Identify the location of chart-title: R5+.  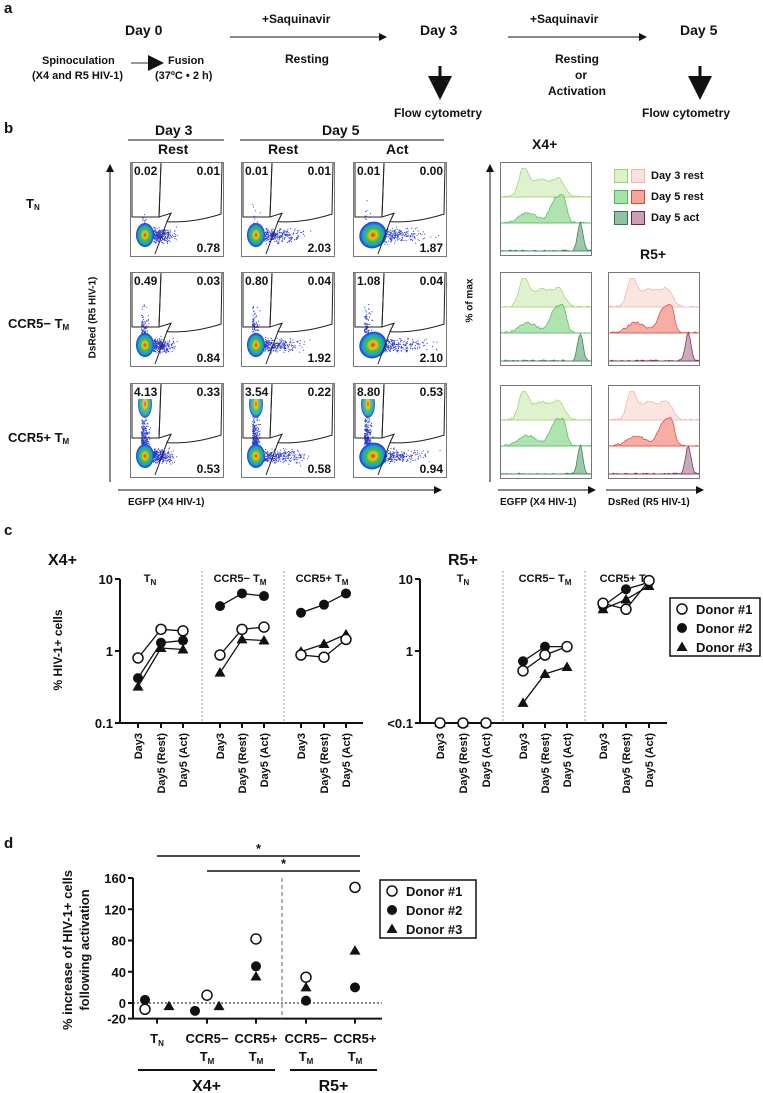
(463, 560).